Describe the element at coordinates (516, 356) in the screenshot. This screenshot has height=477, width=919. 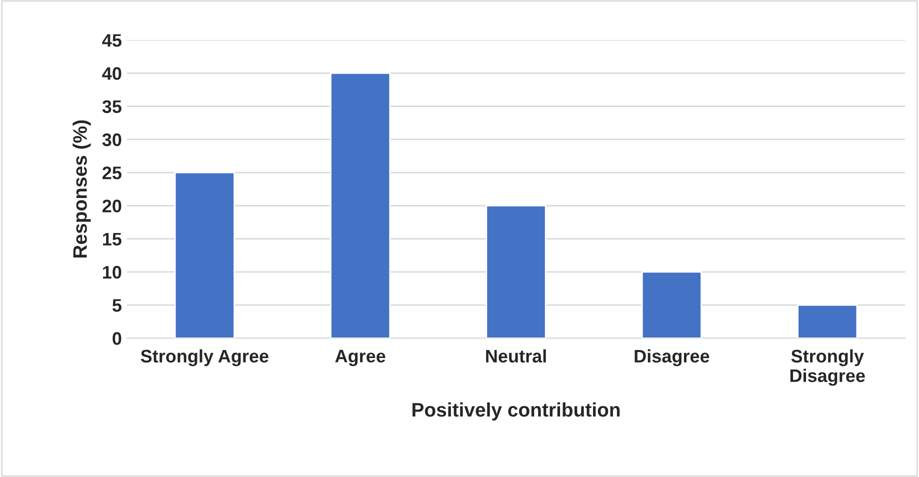
I see `x-tick-label: Neutral` at that location.